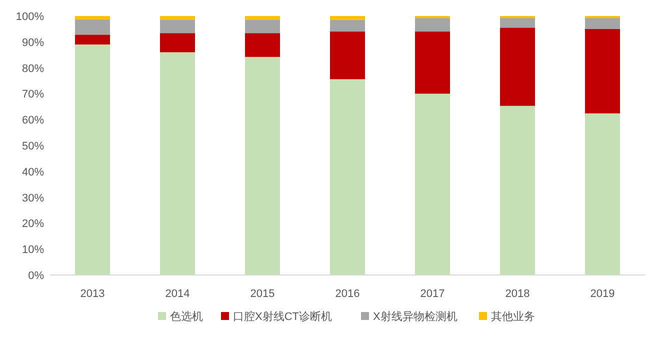  I want to click on x-tick-label: 2014, so click(177, 294).